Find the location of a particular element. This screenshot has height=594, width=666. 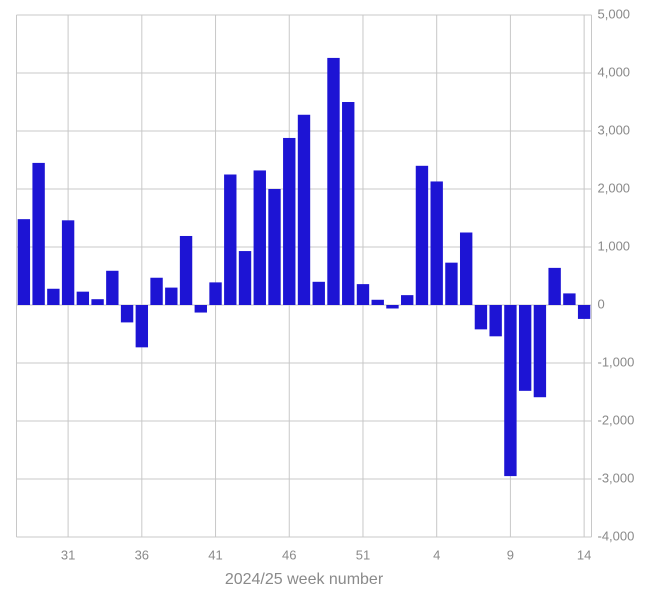

y-tick-label: 0 is located at coordinates (601, 303).